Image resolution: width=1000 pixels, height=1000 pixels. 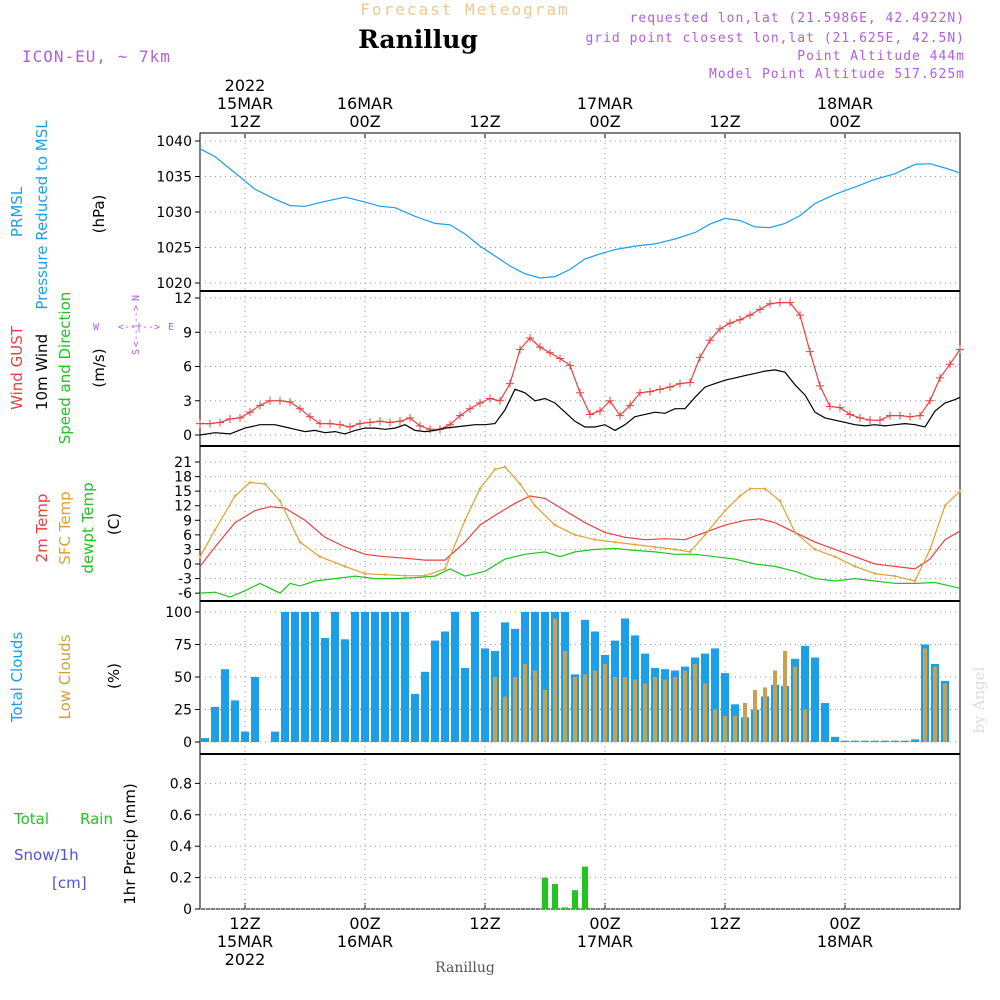 What do you see at coordinates (881, 56) in the screenshot?
I see `point-altitude: Point Altitude 444m` at bounding box center [881, 56].